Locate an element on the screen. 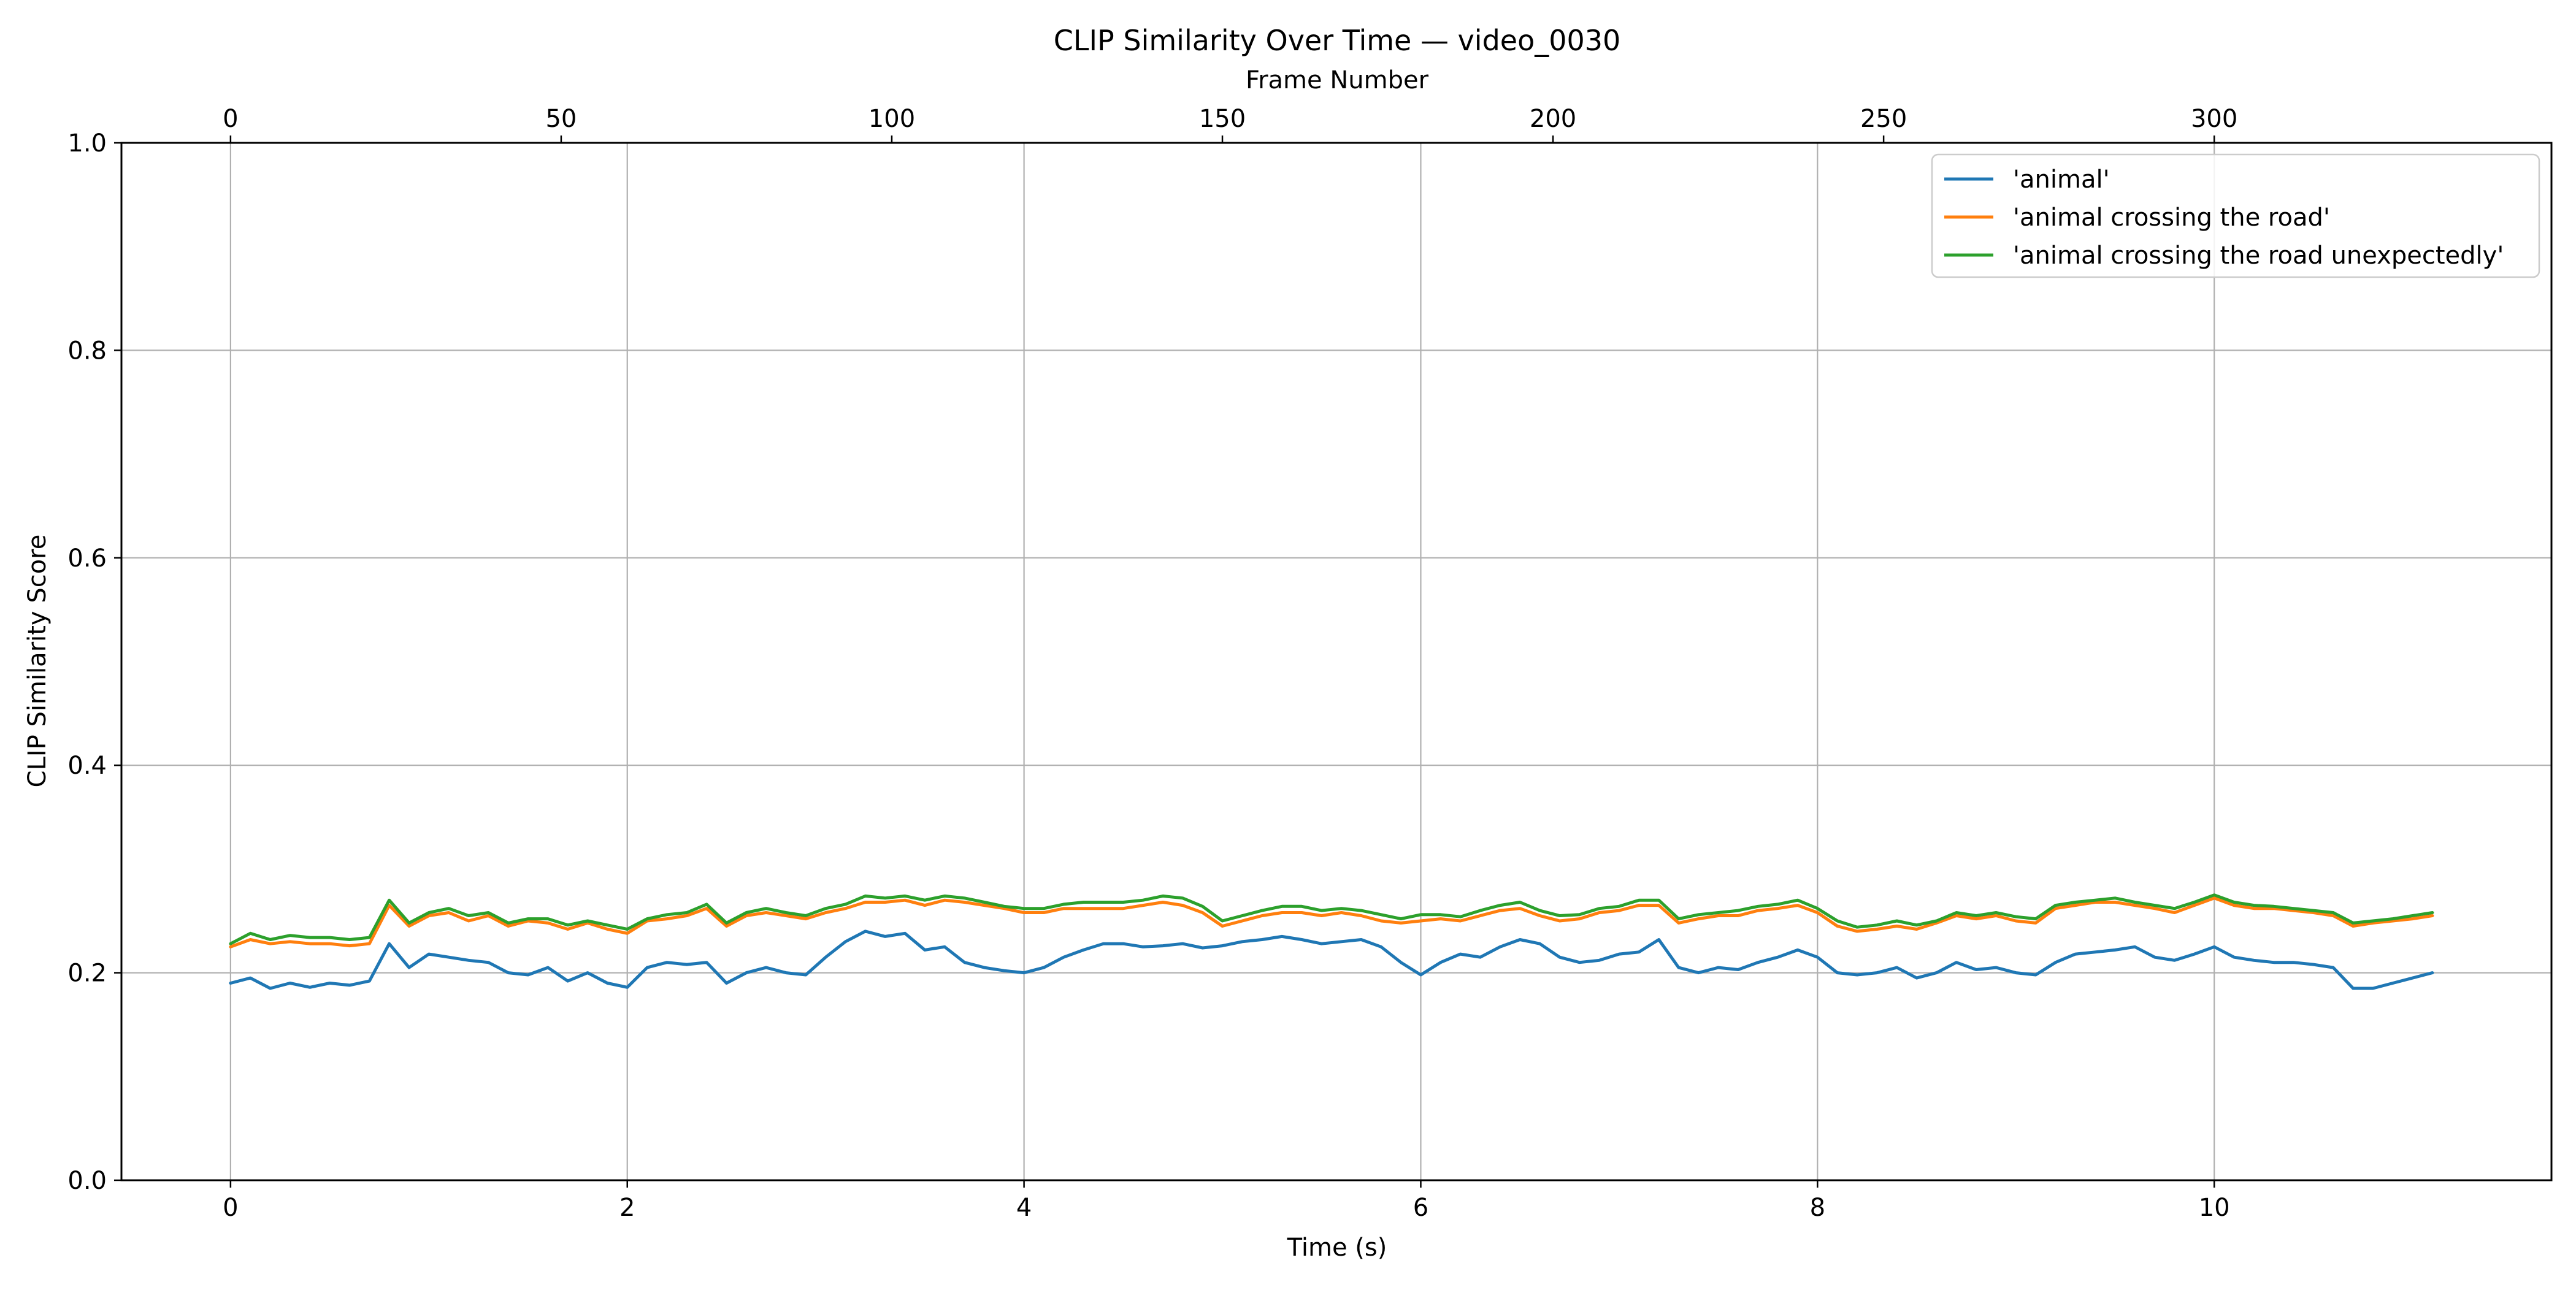  top-axis-label: Frame Number is located at coordinates (1337, 80).